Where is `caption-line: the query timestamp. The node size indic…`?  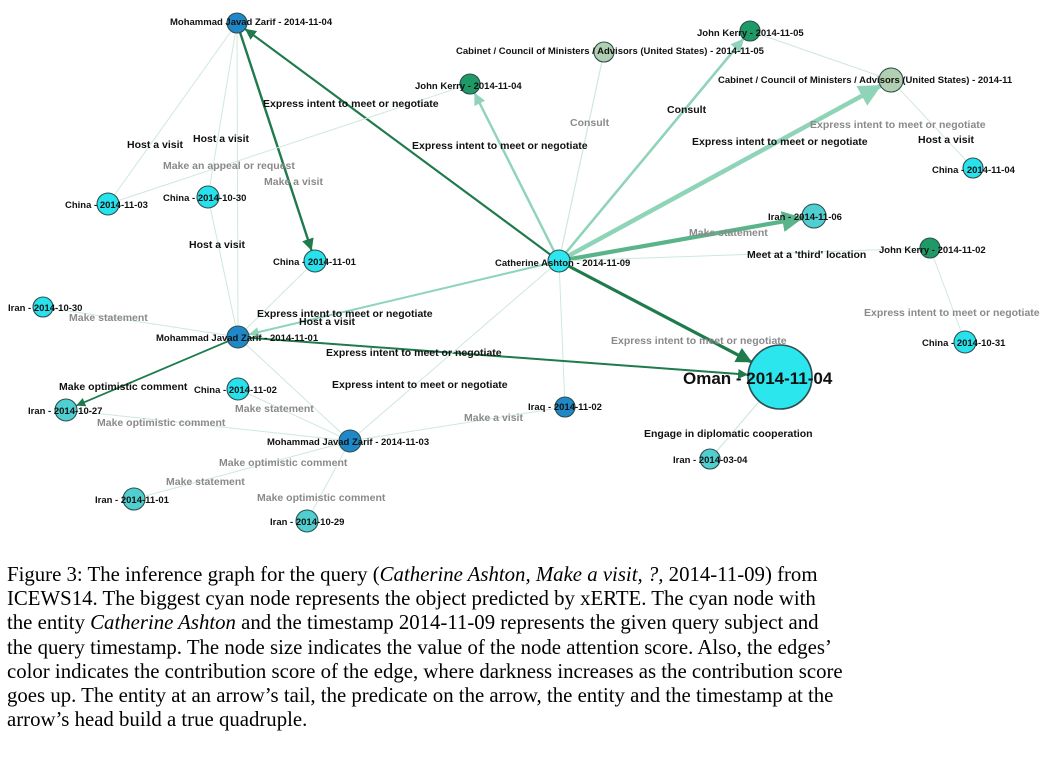
caption-line: the query timestamp. The node size indic… is located at coordinates (525, 648).